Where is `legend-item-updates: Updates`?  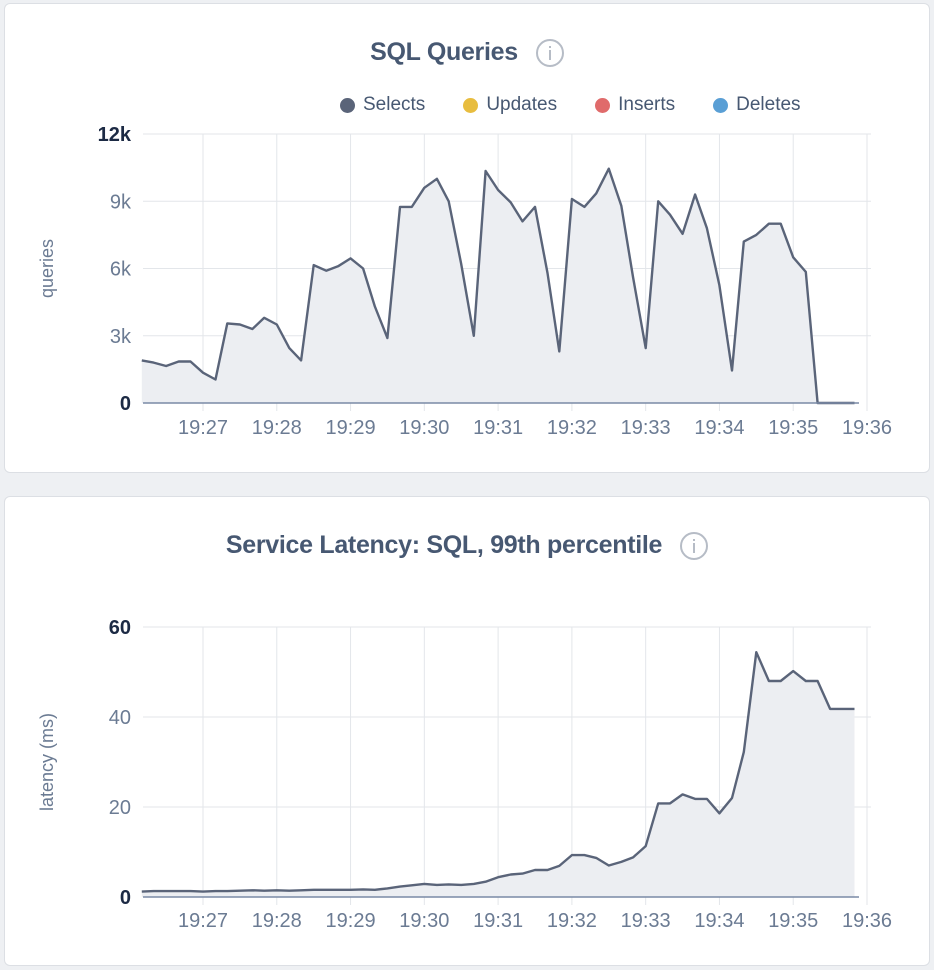
legend-item-updates: Updates is located at coordinates (510, 105).